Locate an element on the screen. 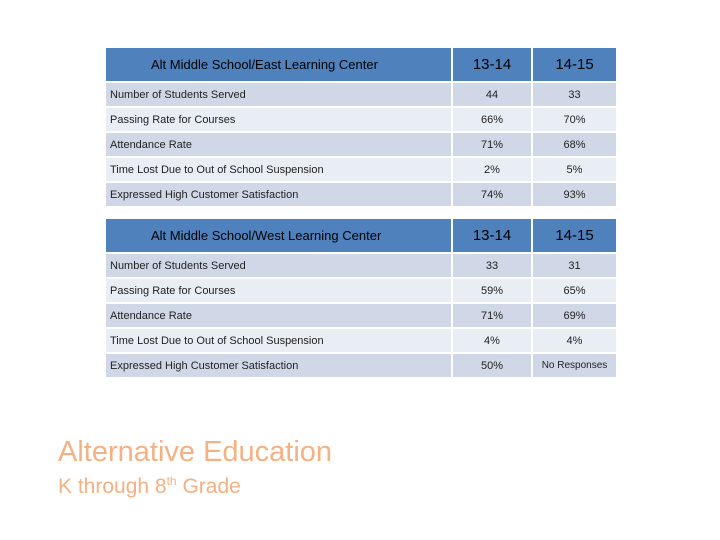 This screenshot has width=720, height=540. table-row: Attendance Rate 71% 68% is located at coordinates (361, 144).